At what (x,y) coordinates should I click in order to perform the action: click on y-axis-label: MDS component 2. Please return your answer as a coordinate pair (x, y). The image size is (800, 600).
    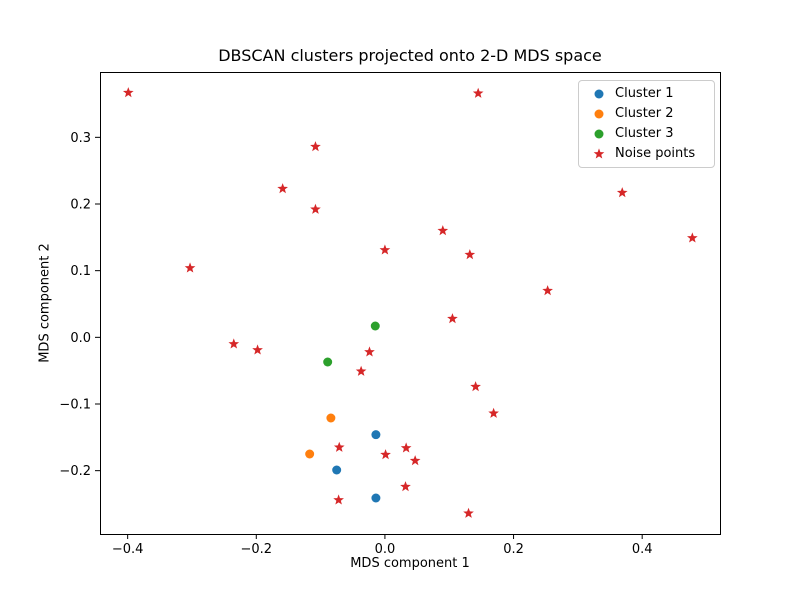
    Looking at the image, I should click on (45, 303).